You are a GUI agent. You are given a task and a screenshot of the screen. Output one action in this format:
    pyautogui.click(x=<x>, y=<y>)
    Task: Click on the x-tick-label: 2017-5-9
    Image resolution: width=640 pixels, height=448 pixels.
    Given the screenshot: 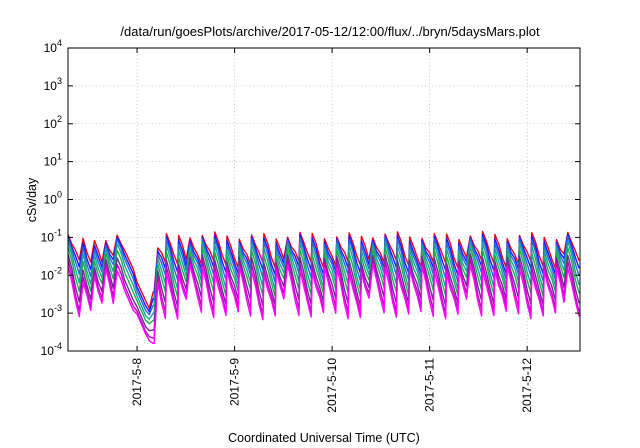 What is the action you would take?
    pyautogui.click(x=235, y=382)
    